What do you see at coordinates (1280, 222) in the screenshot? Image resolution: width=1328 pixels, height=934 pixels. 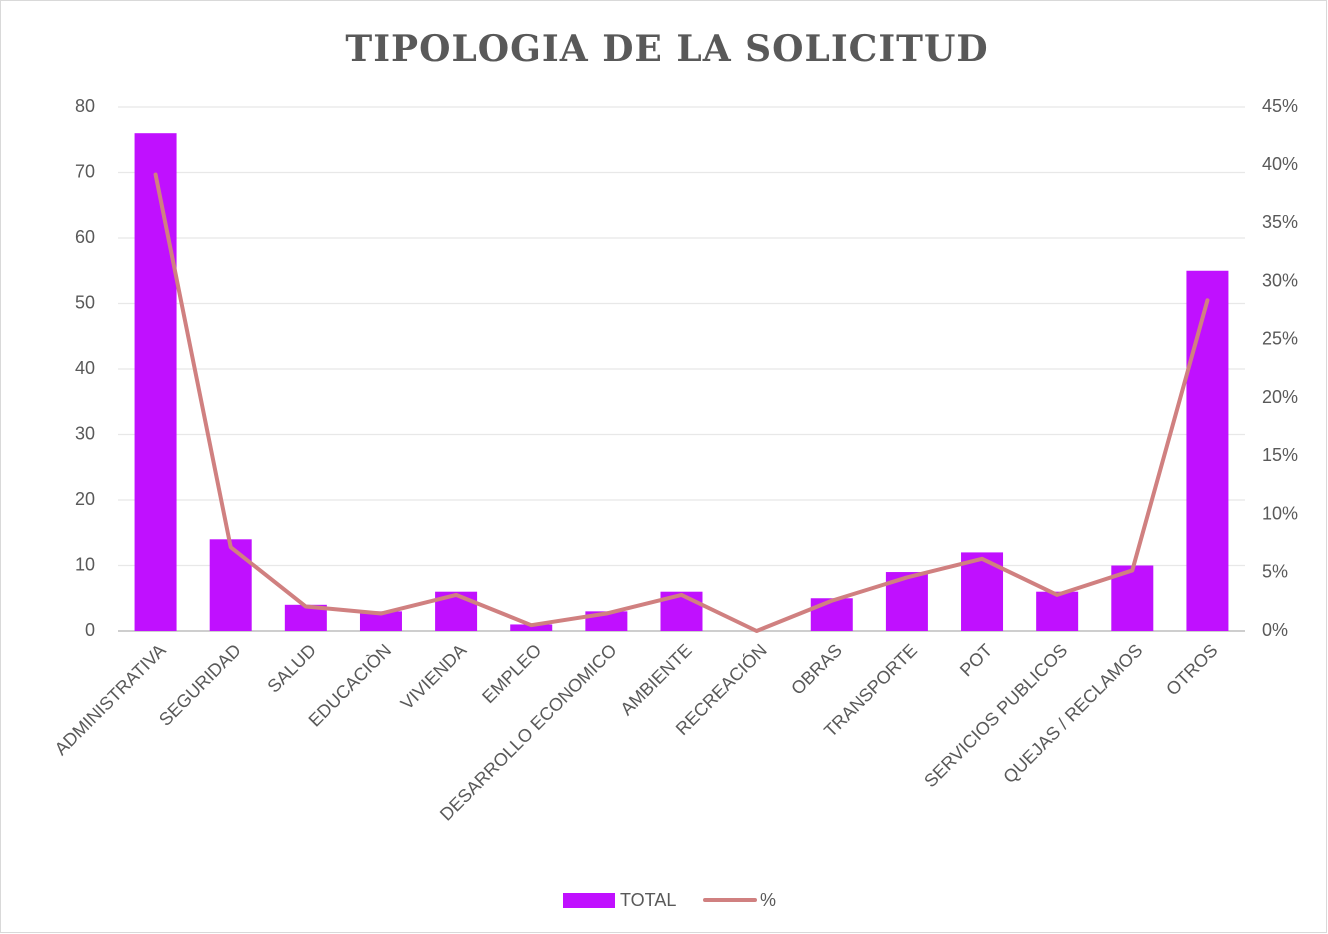 I see `y2-tick-label: 35%` at bounding box center [1280, 222].